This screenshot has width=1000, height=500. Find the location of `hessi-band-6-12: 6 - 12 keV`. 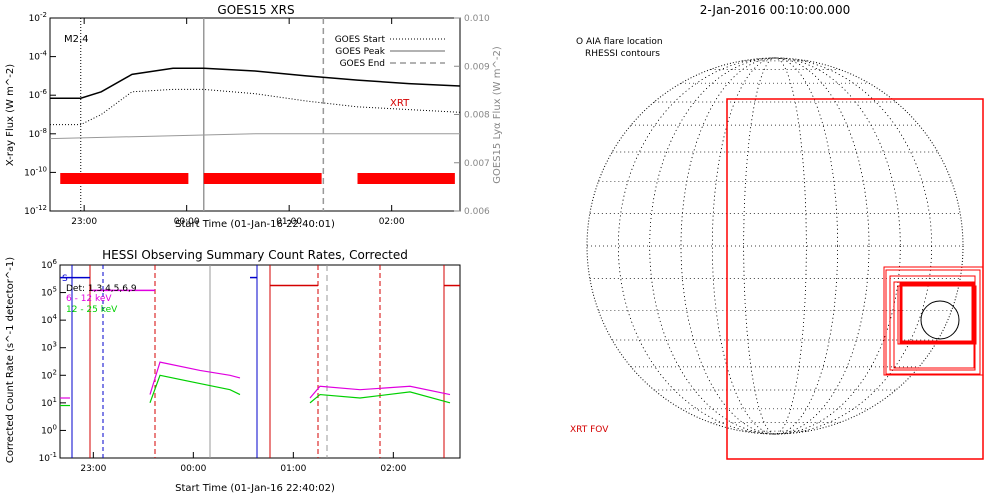

hessi-band-6-12: 6 - 12 keV is located at coordinates (89, 299).